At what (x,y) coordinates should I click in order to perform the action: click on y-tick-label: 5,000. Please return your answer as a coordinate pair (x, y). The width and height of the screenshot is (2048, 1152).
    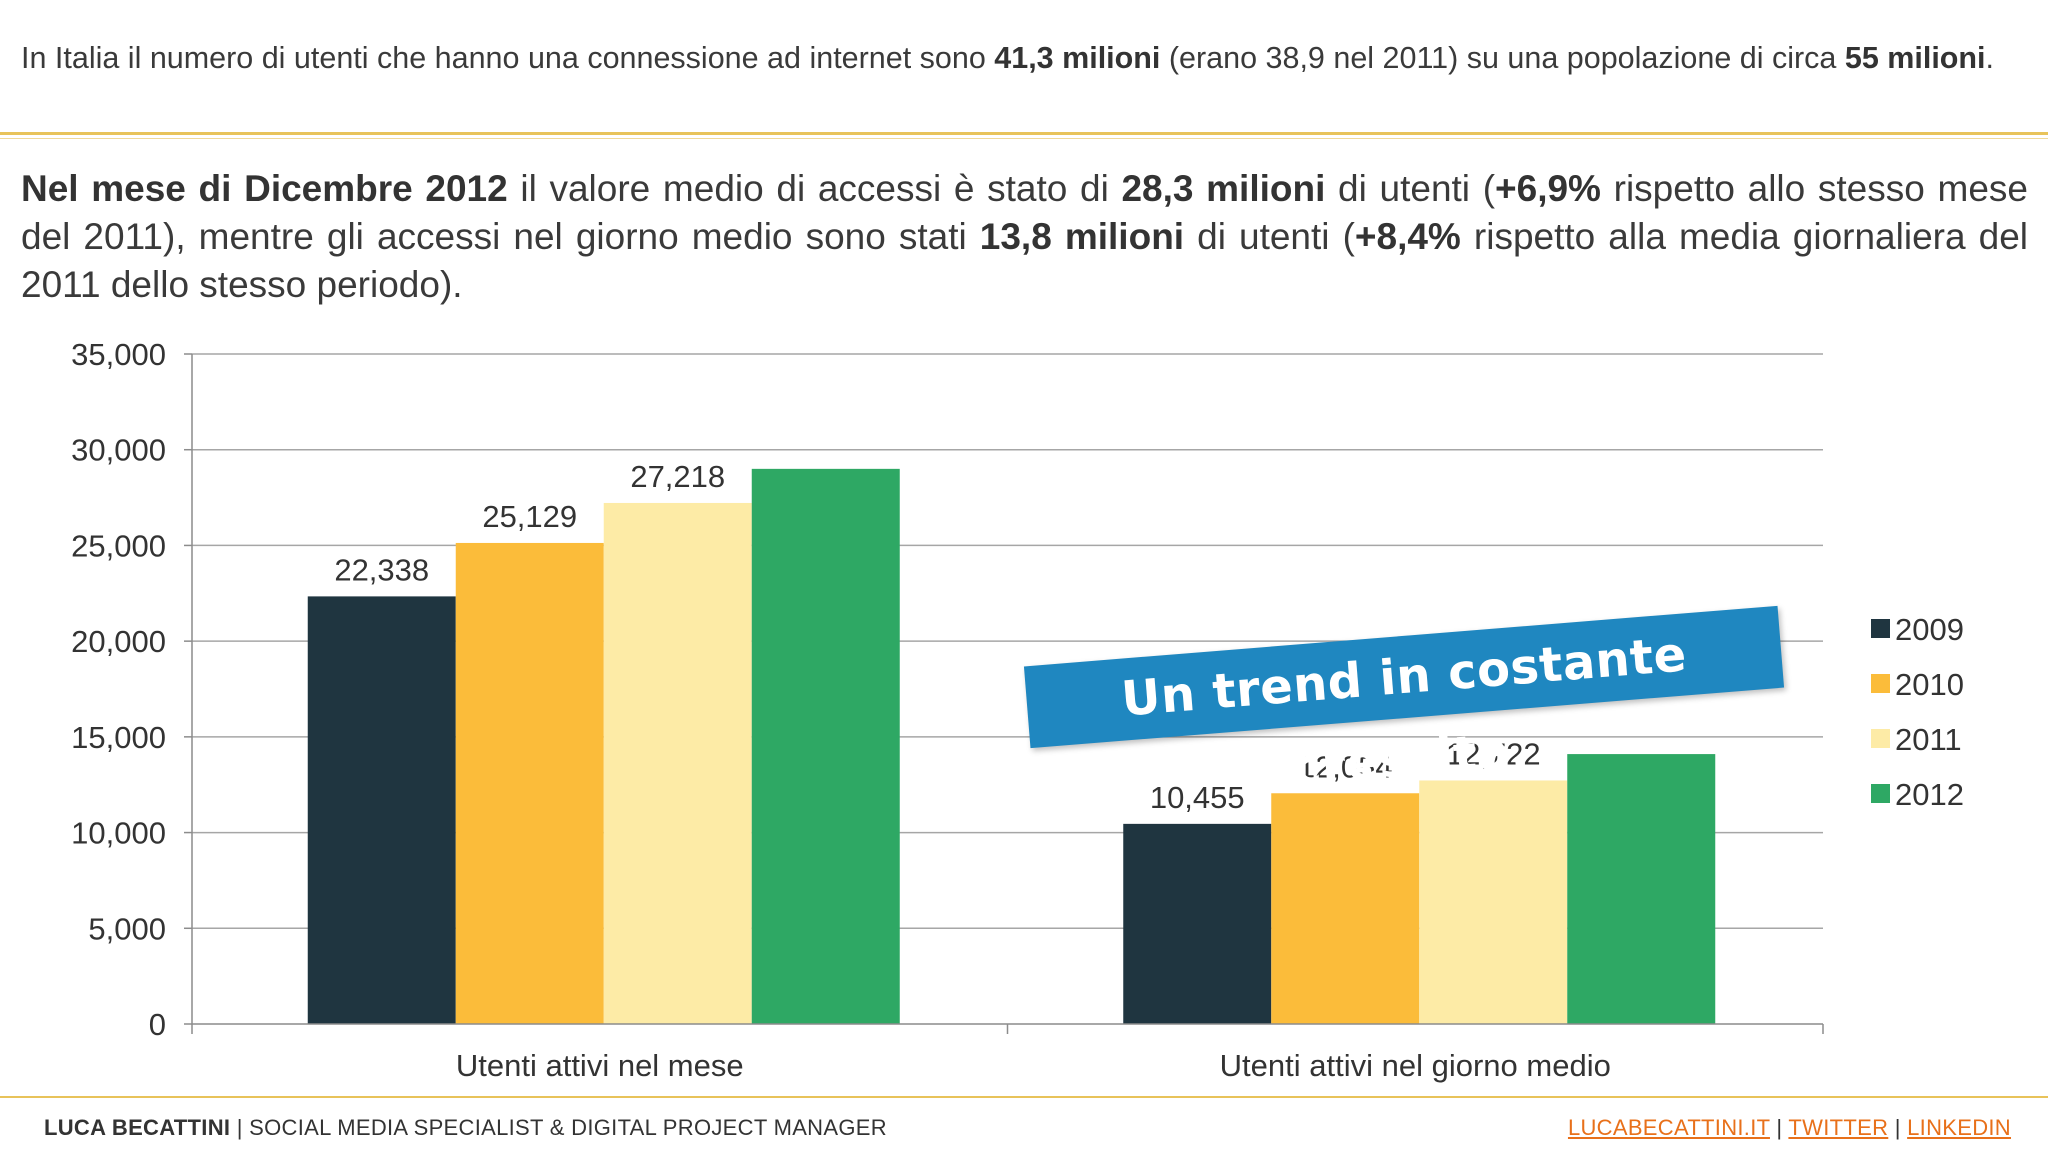
    Looking at the image, I should click on (127, 928).